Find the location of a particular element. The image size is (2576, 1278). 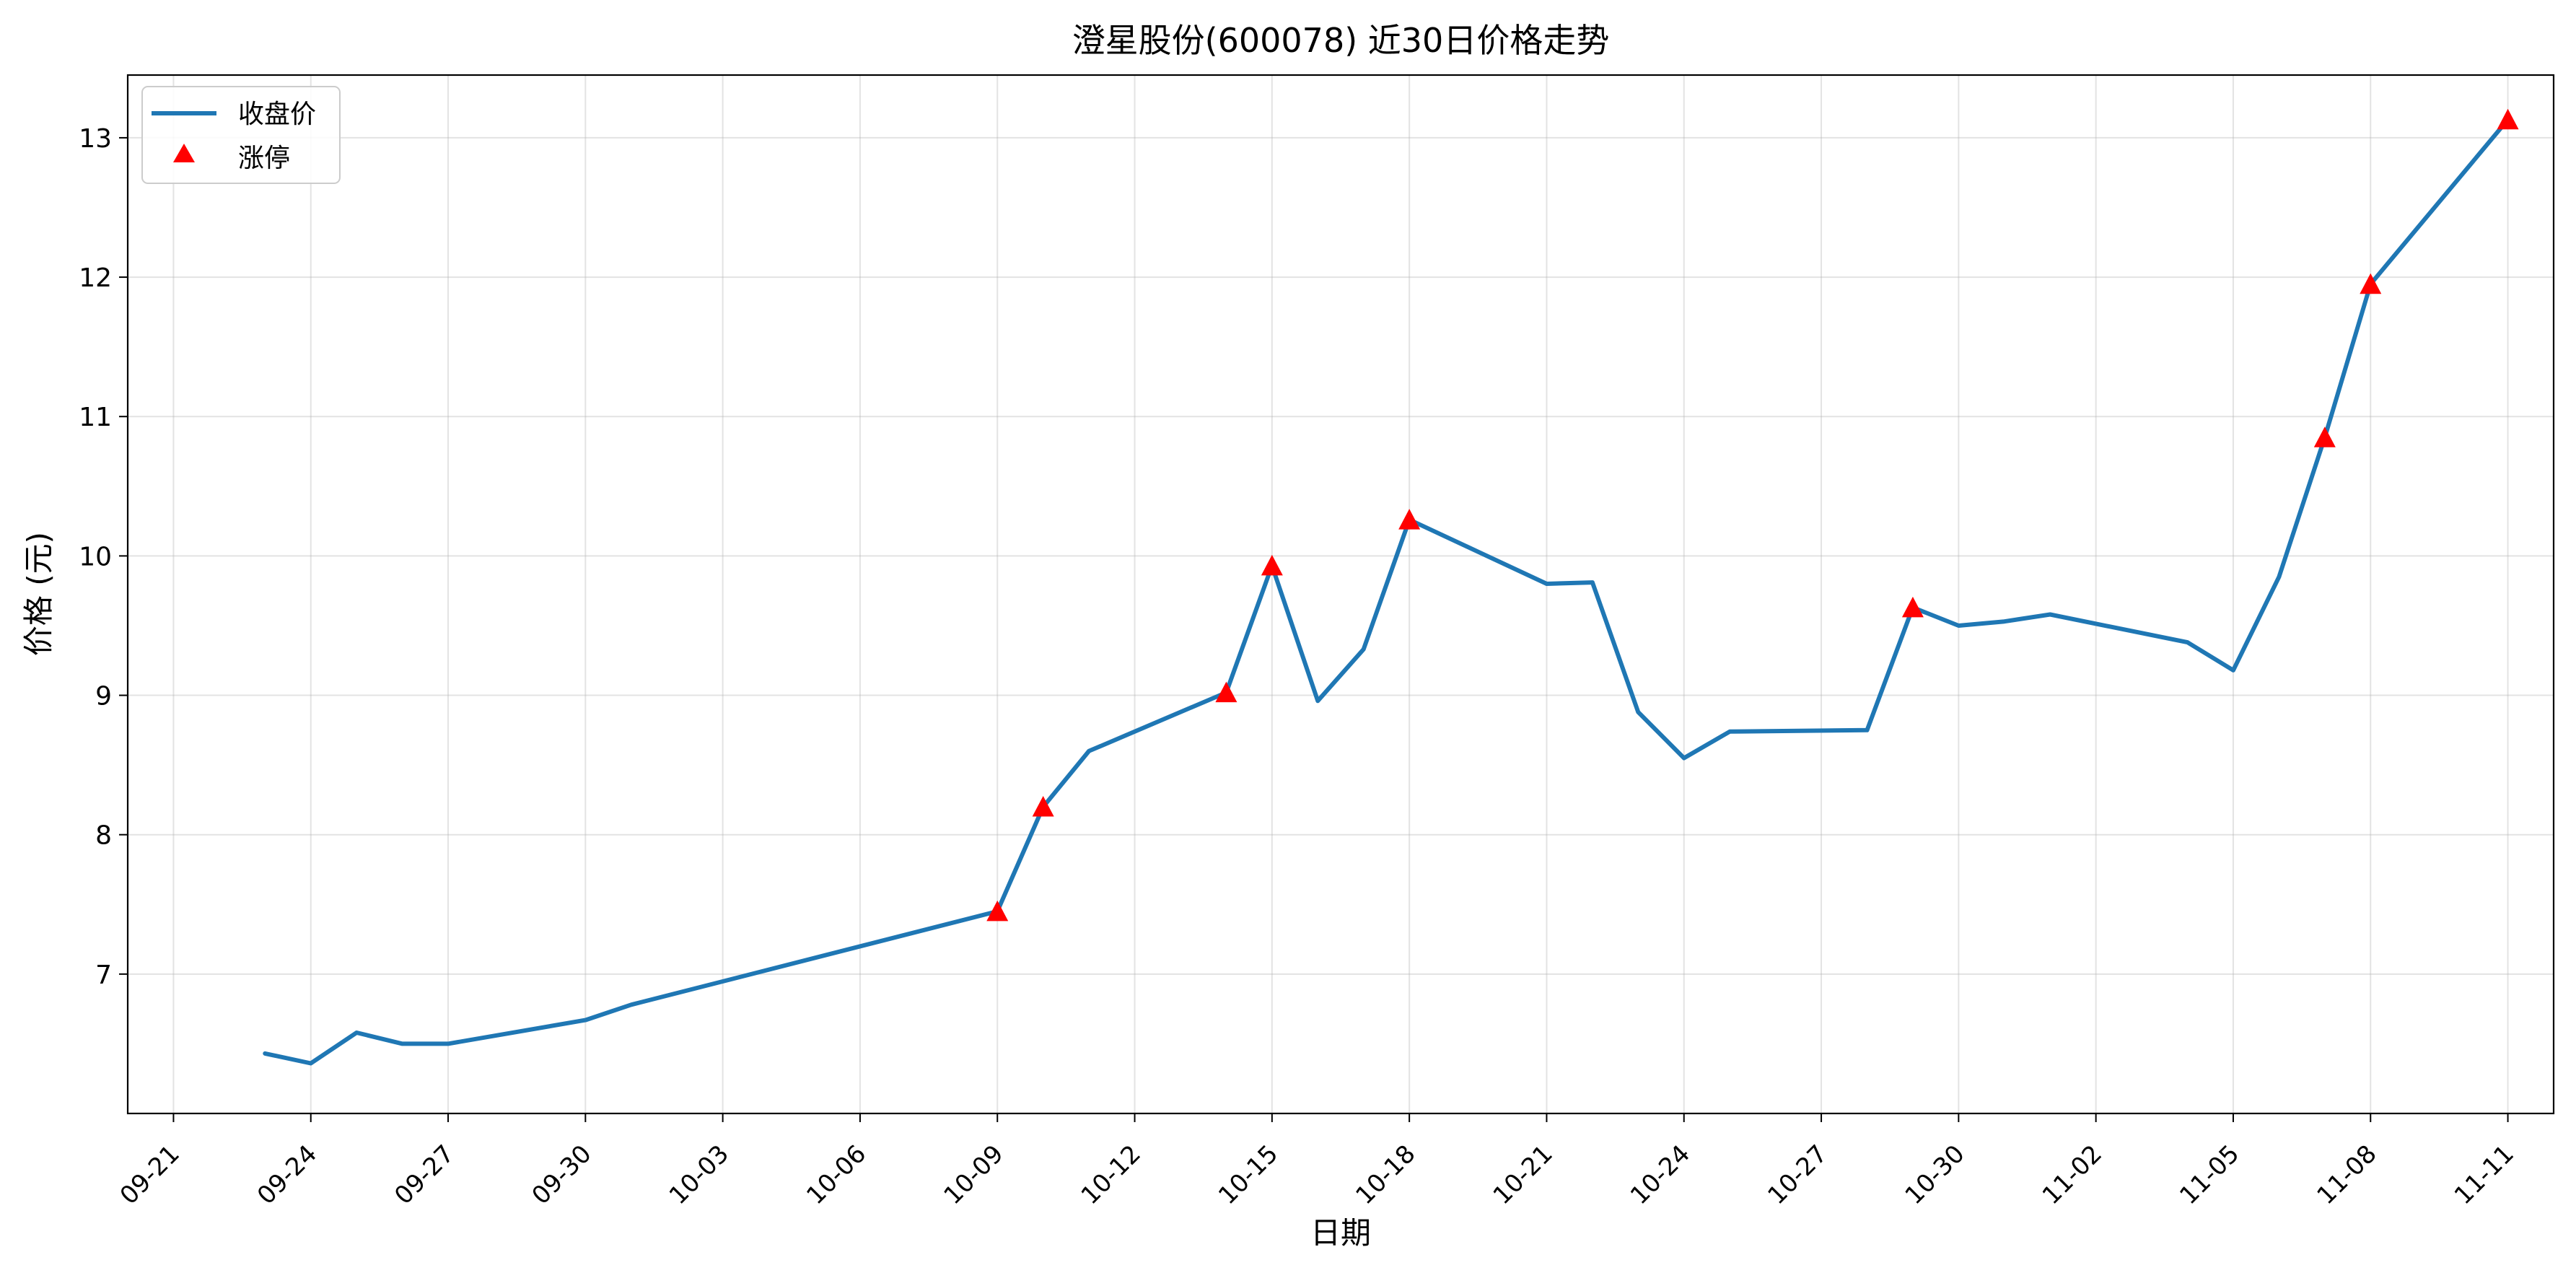

legend: 收盘价 涨停 is located at coordinates (241, 135).